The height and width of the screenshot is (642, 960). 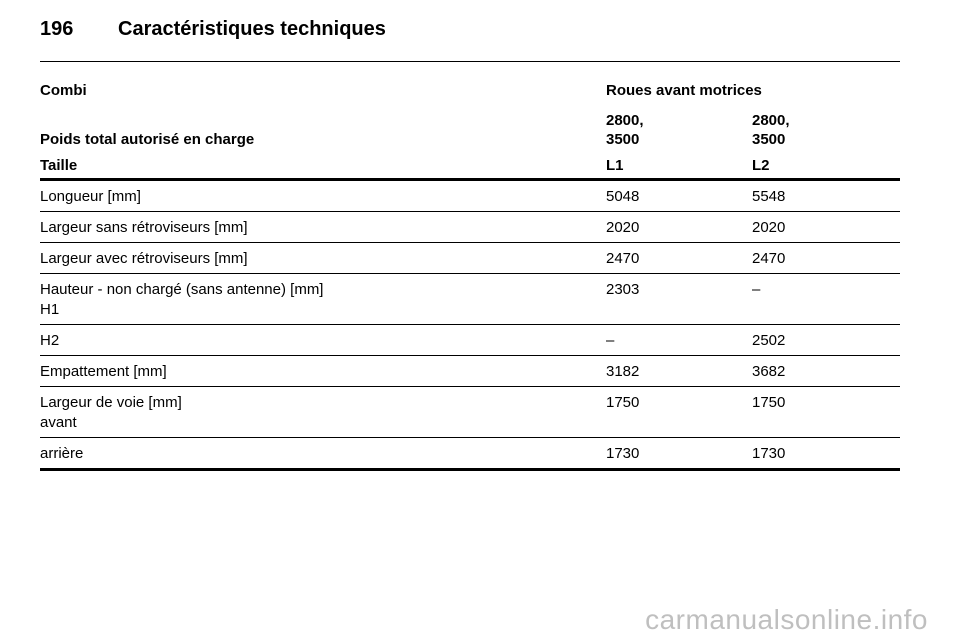 What do you see at coordinates (623, 139) in the screenshot?
I see `weight-l1-line2: 3500` at bounding box center [623, 139].